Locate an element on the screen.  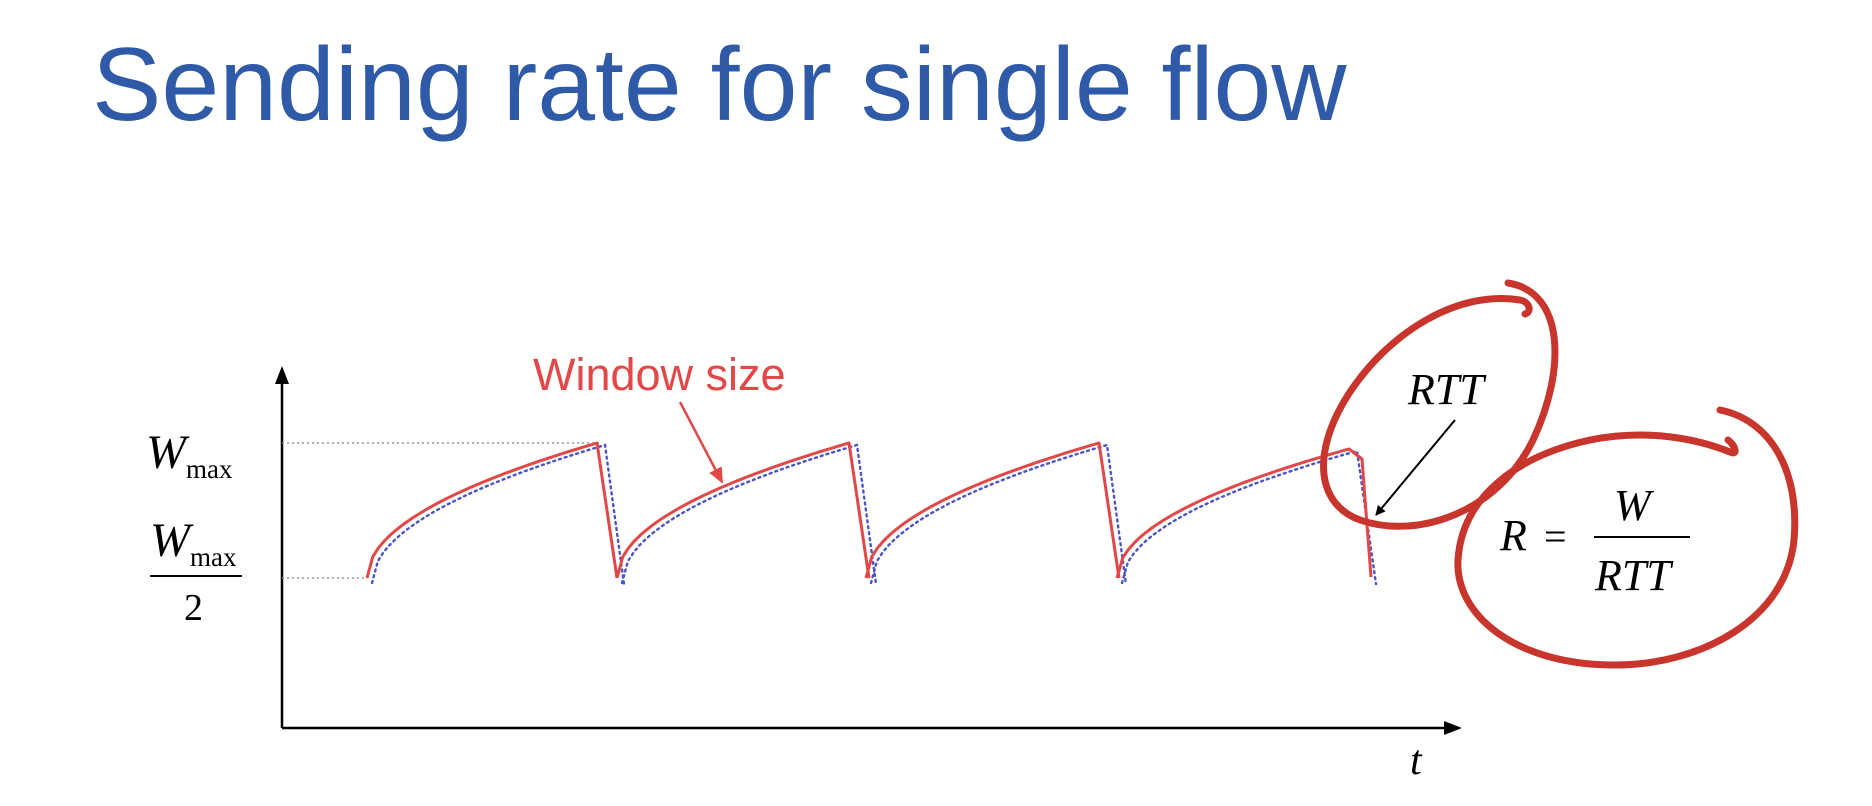
half-wmax-label-sub: max is located at coordinates (213, 557).